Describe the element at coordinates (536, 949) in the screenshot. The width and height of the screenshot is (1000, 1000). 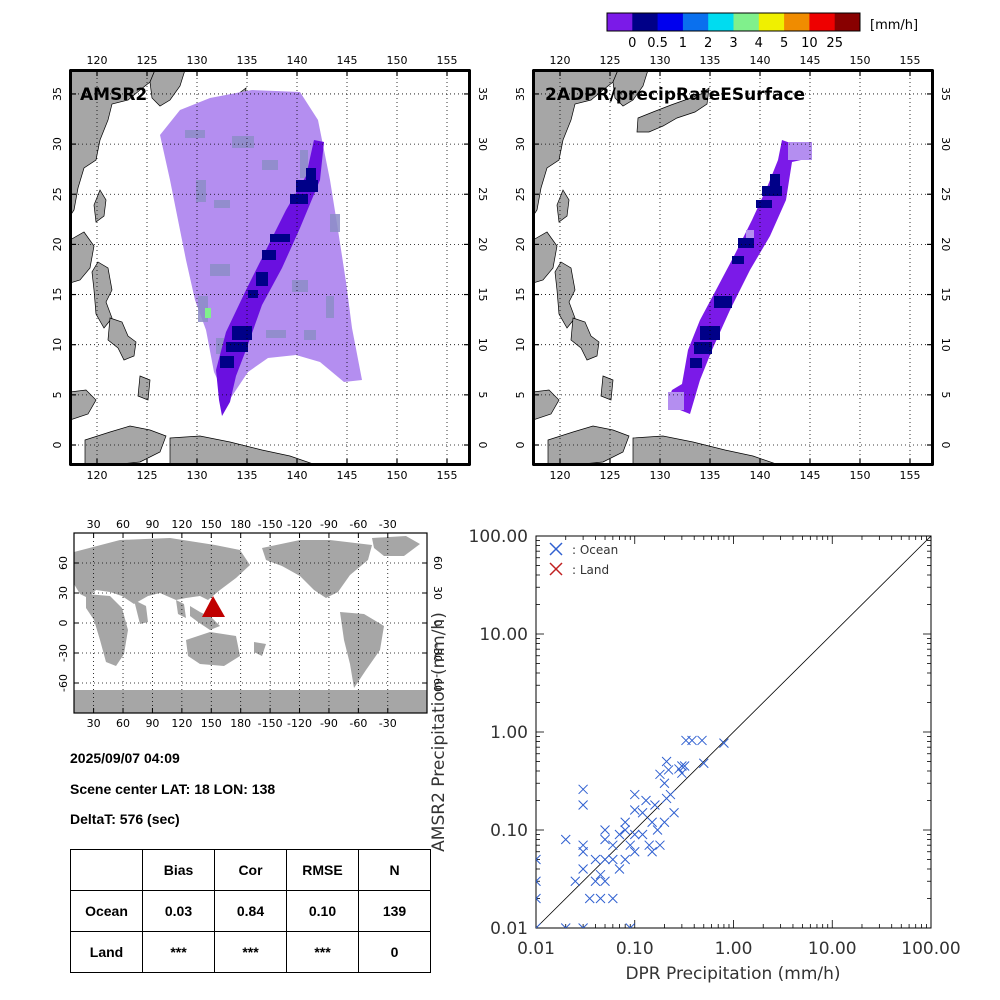
I see `x-tick-label: 0.01` at that location.